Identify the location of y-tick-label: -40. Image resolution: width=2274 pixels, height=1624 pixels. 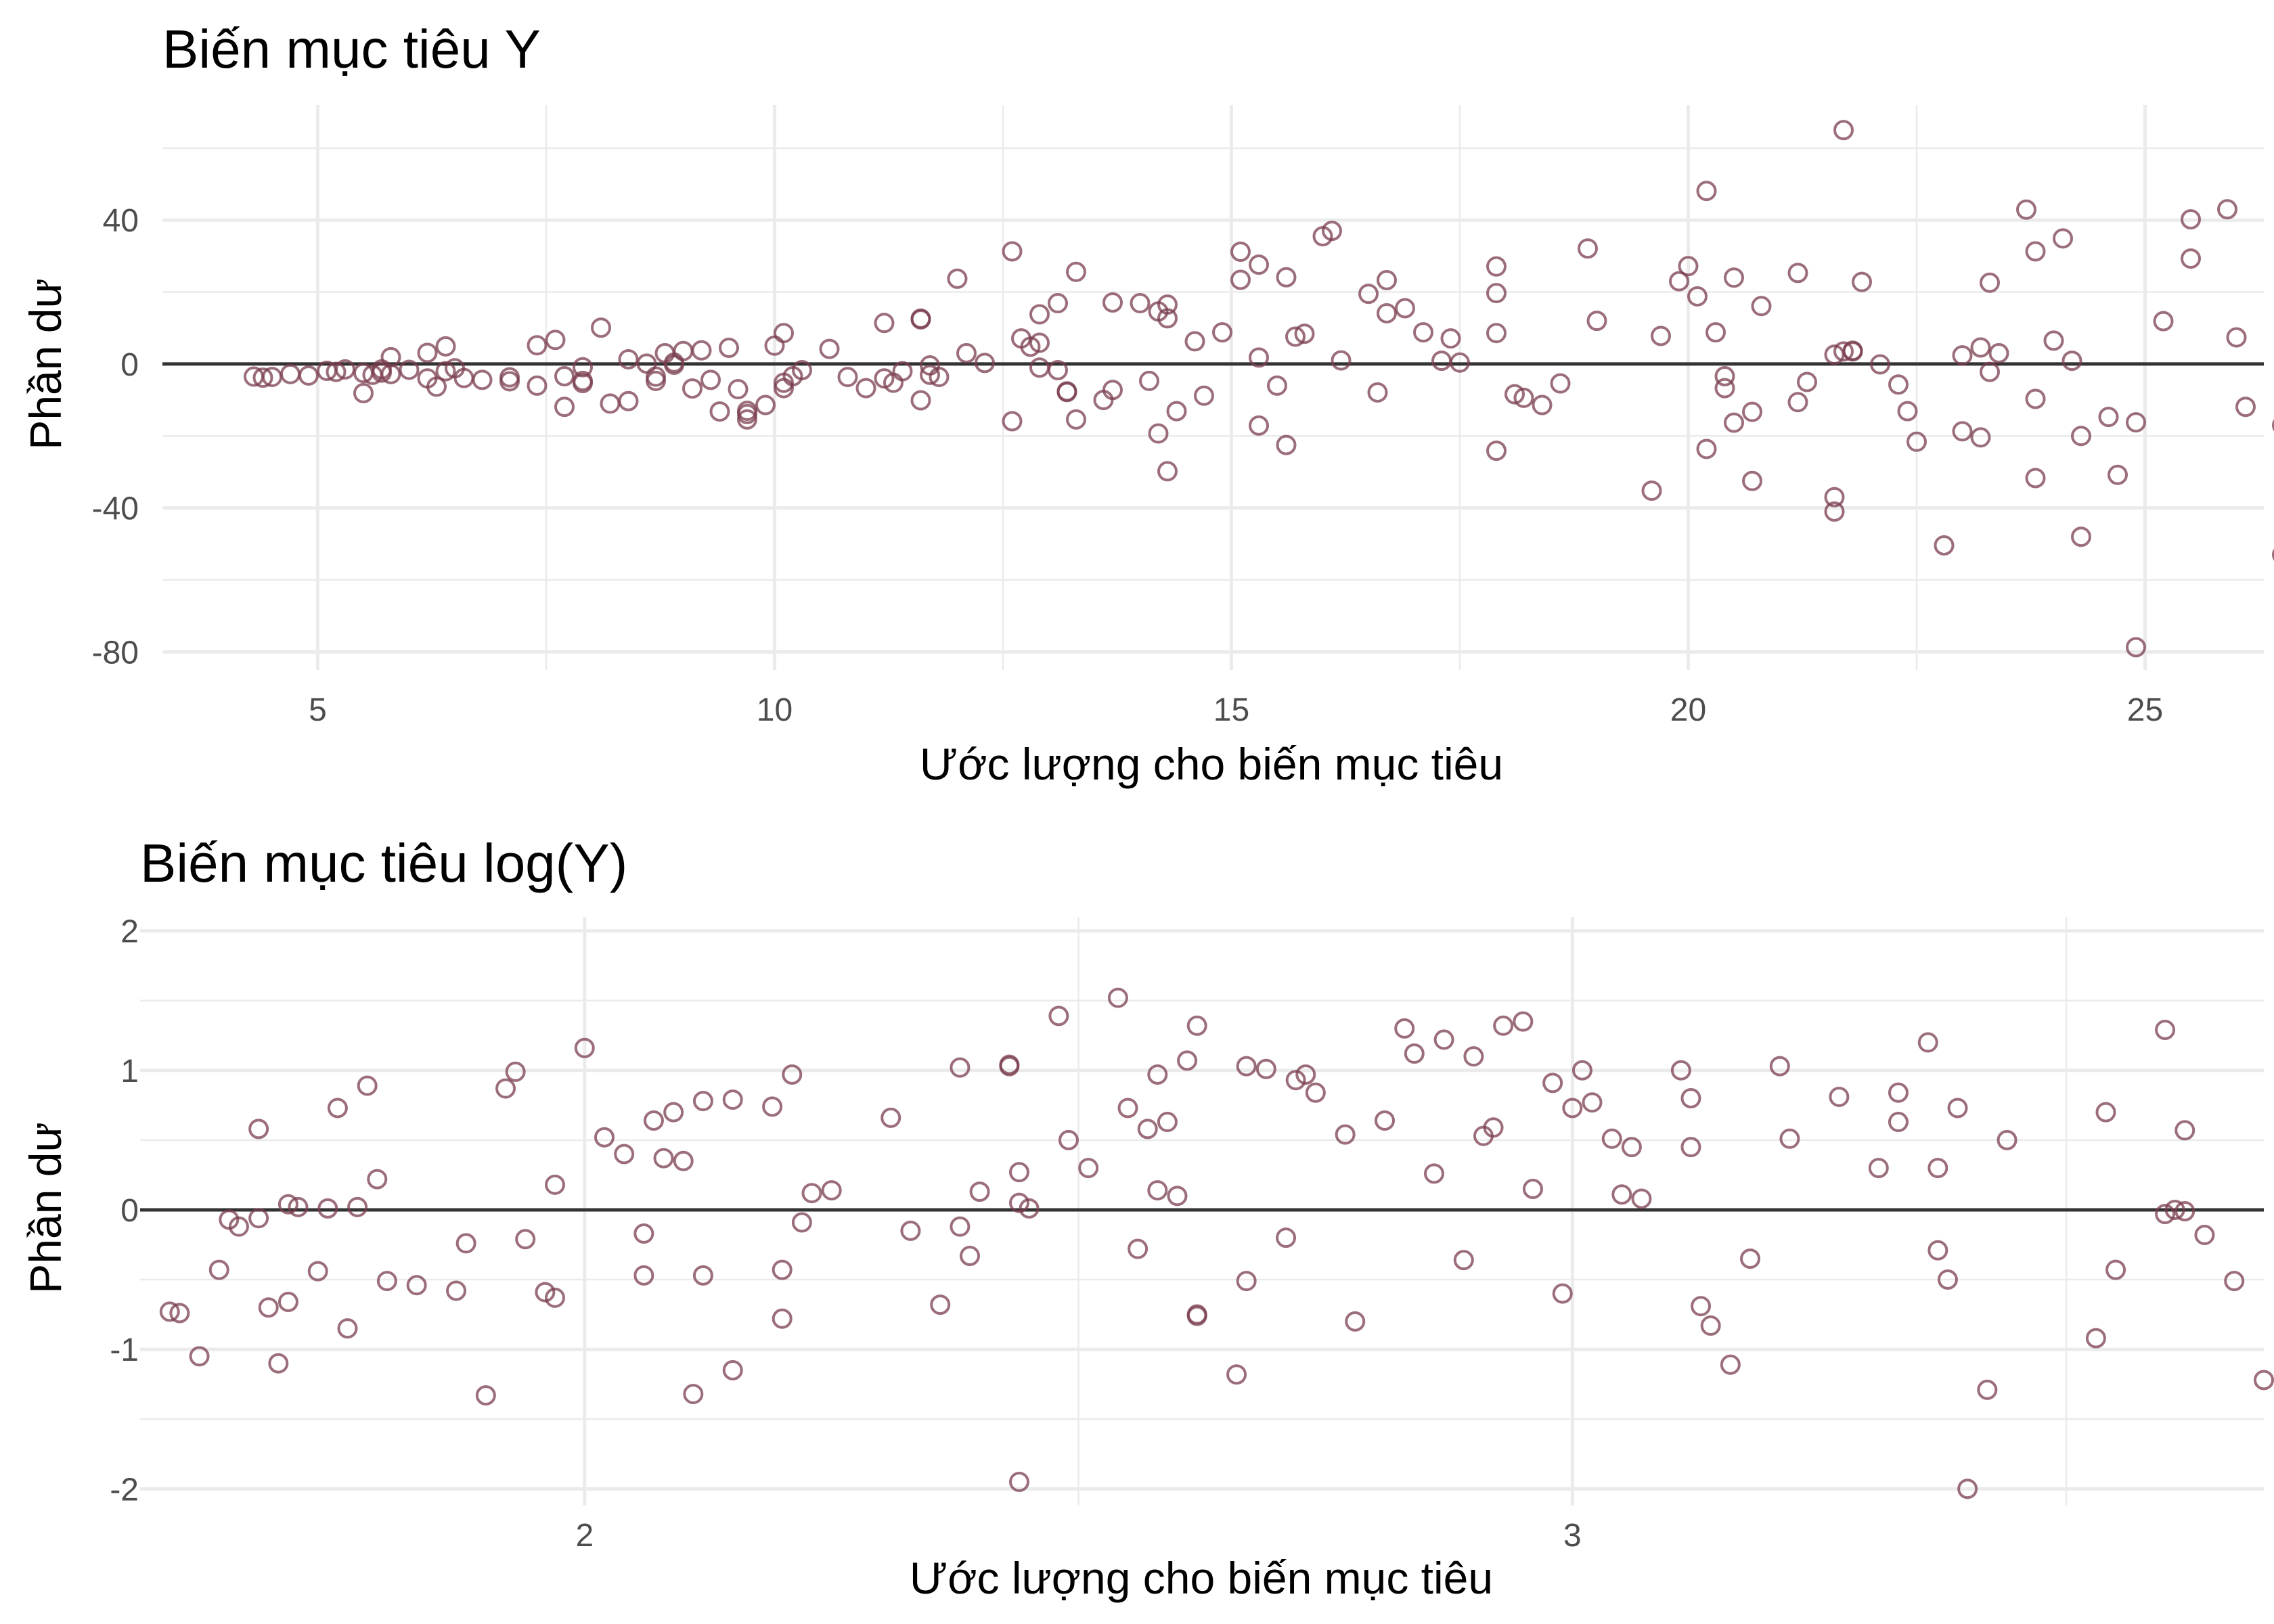
(116, 509).